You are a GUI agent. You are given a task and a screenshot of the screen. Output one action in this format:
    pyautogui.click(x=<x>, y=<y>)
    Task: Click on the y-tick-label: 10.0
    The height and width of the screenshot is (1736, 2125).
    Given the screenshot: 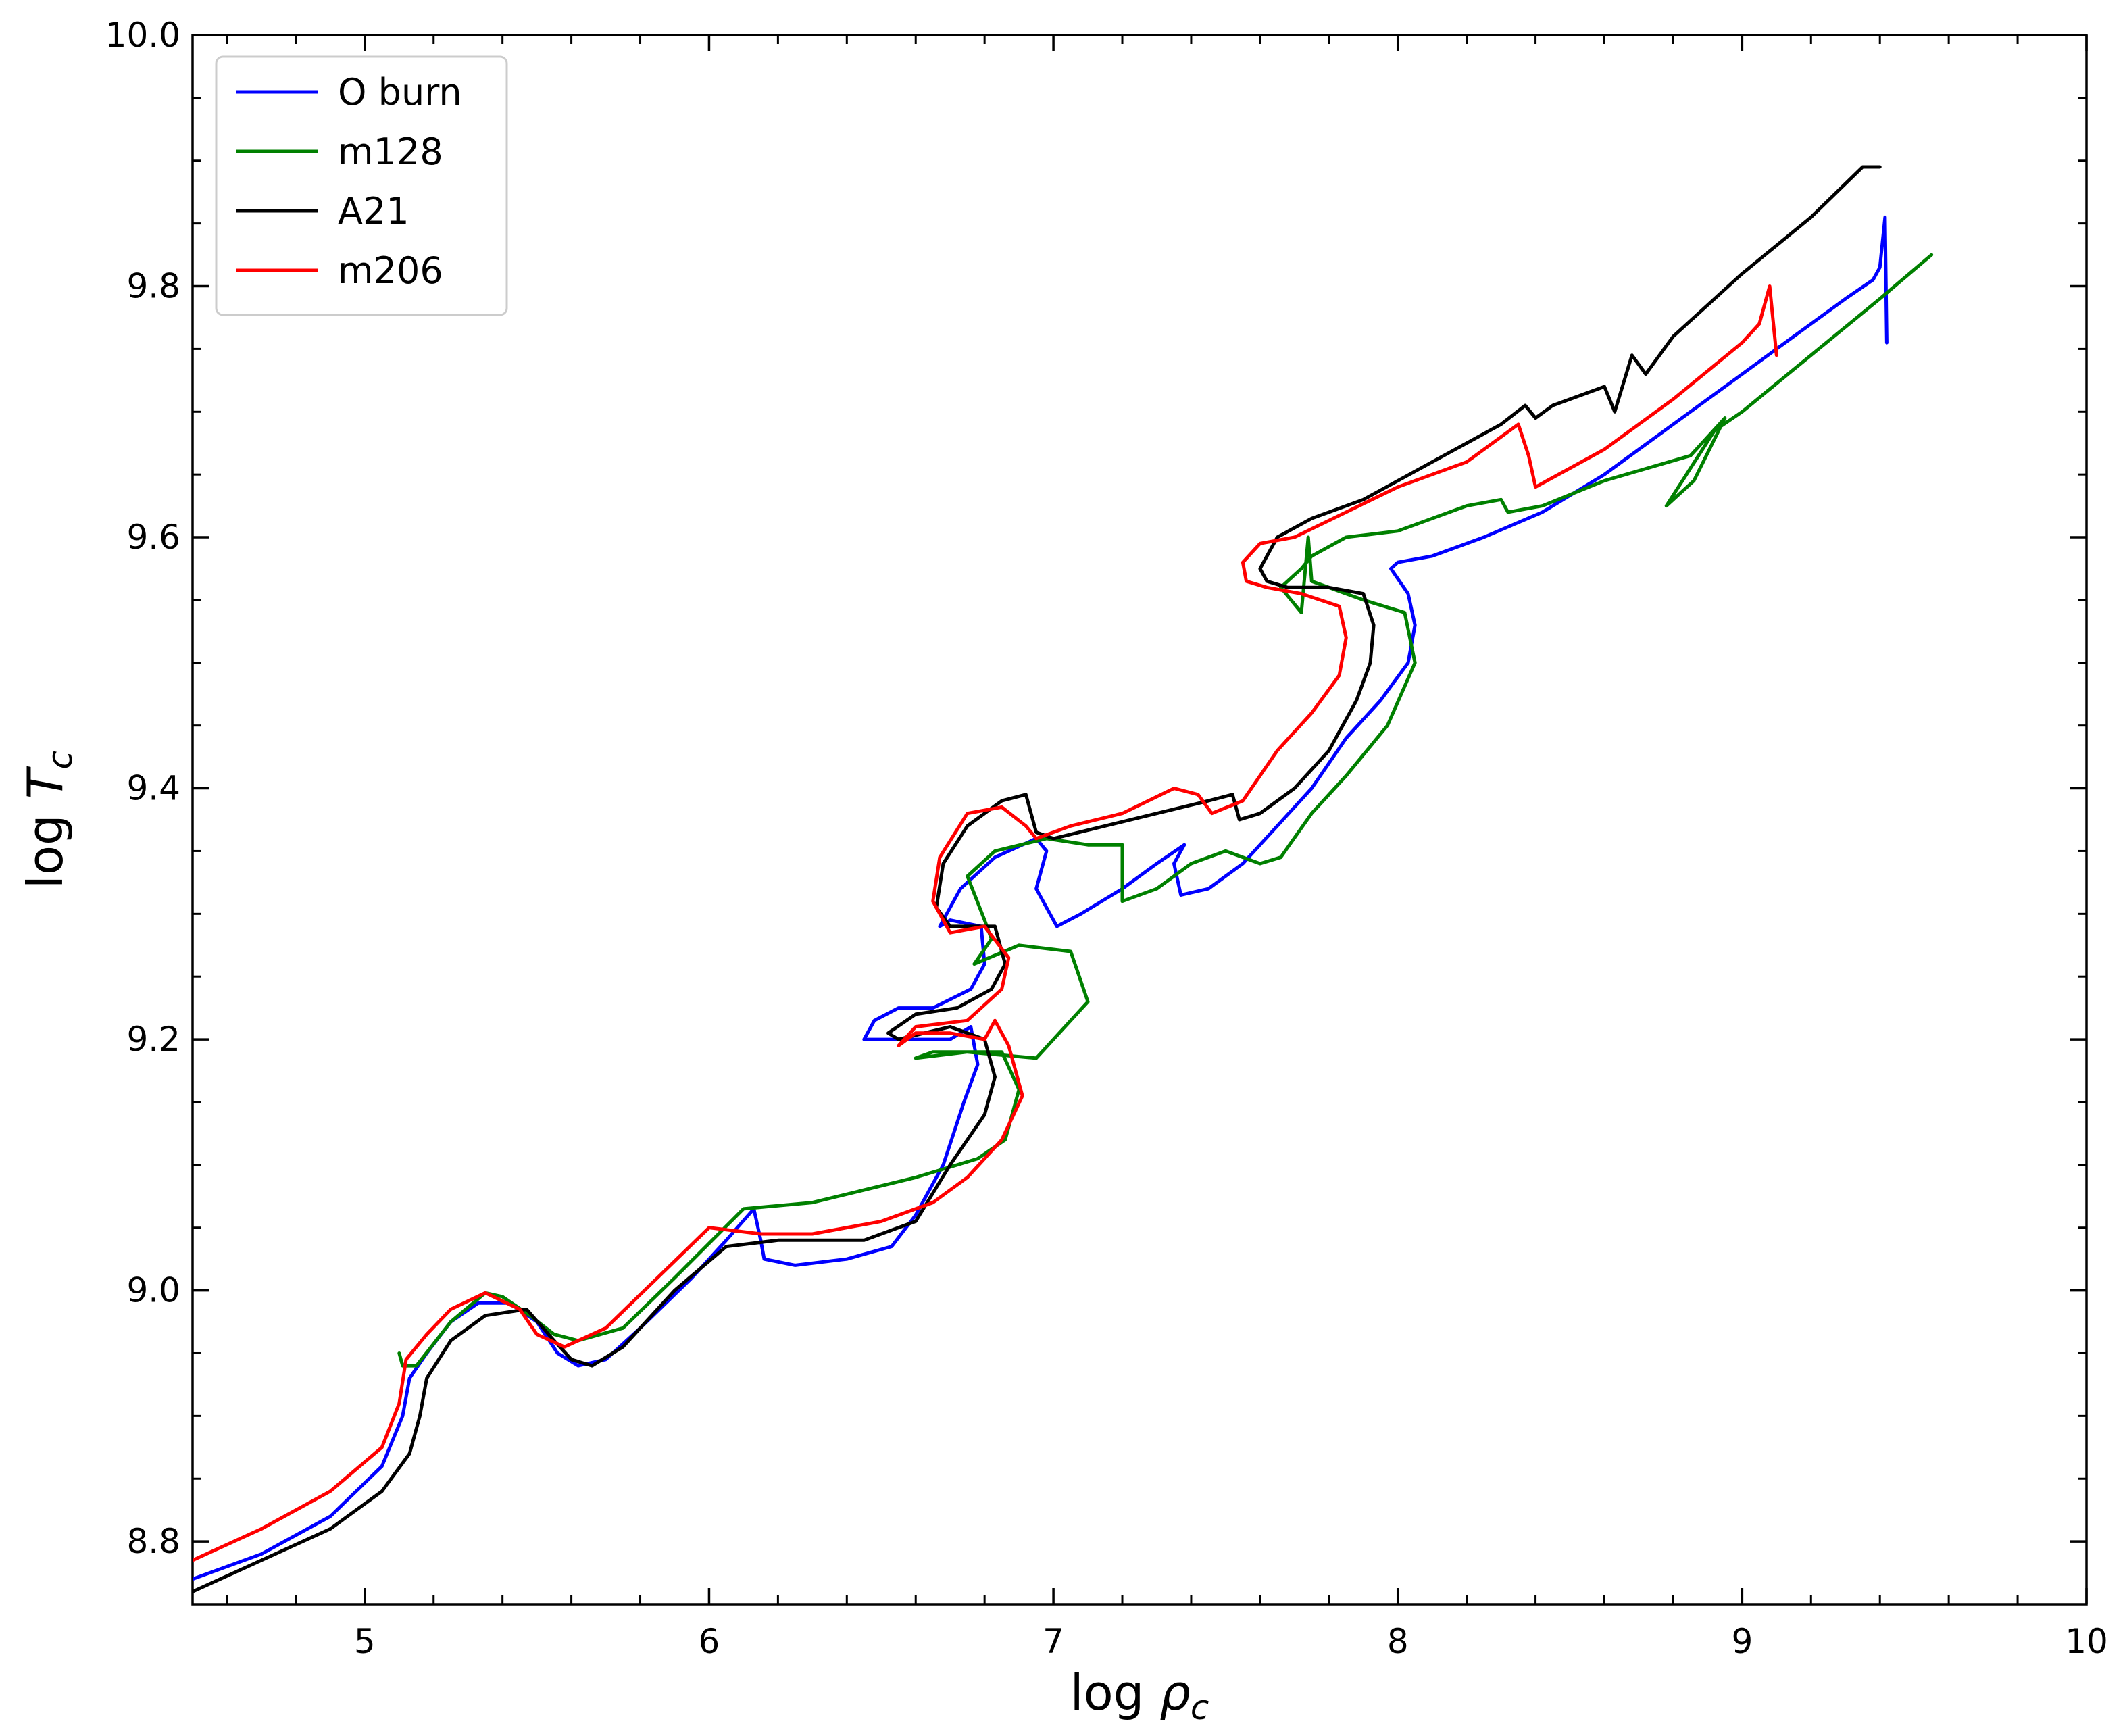 What is the action you would take?
    pyautogui.click(x=142, y=35)
    